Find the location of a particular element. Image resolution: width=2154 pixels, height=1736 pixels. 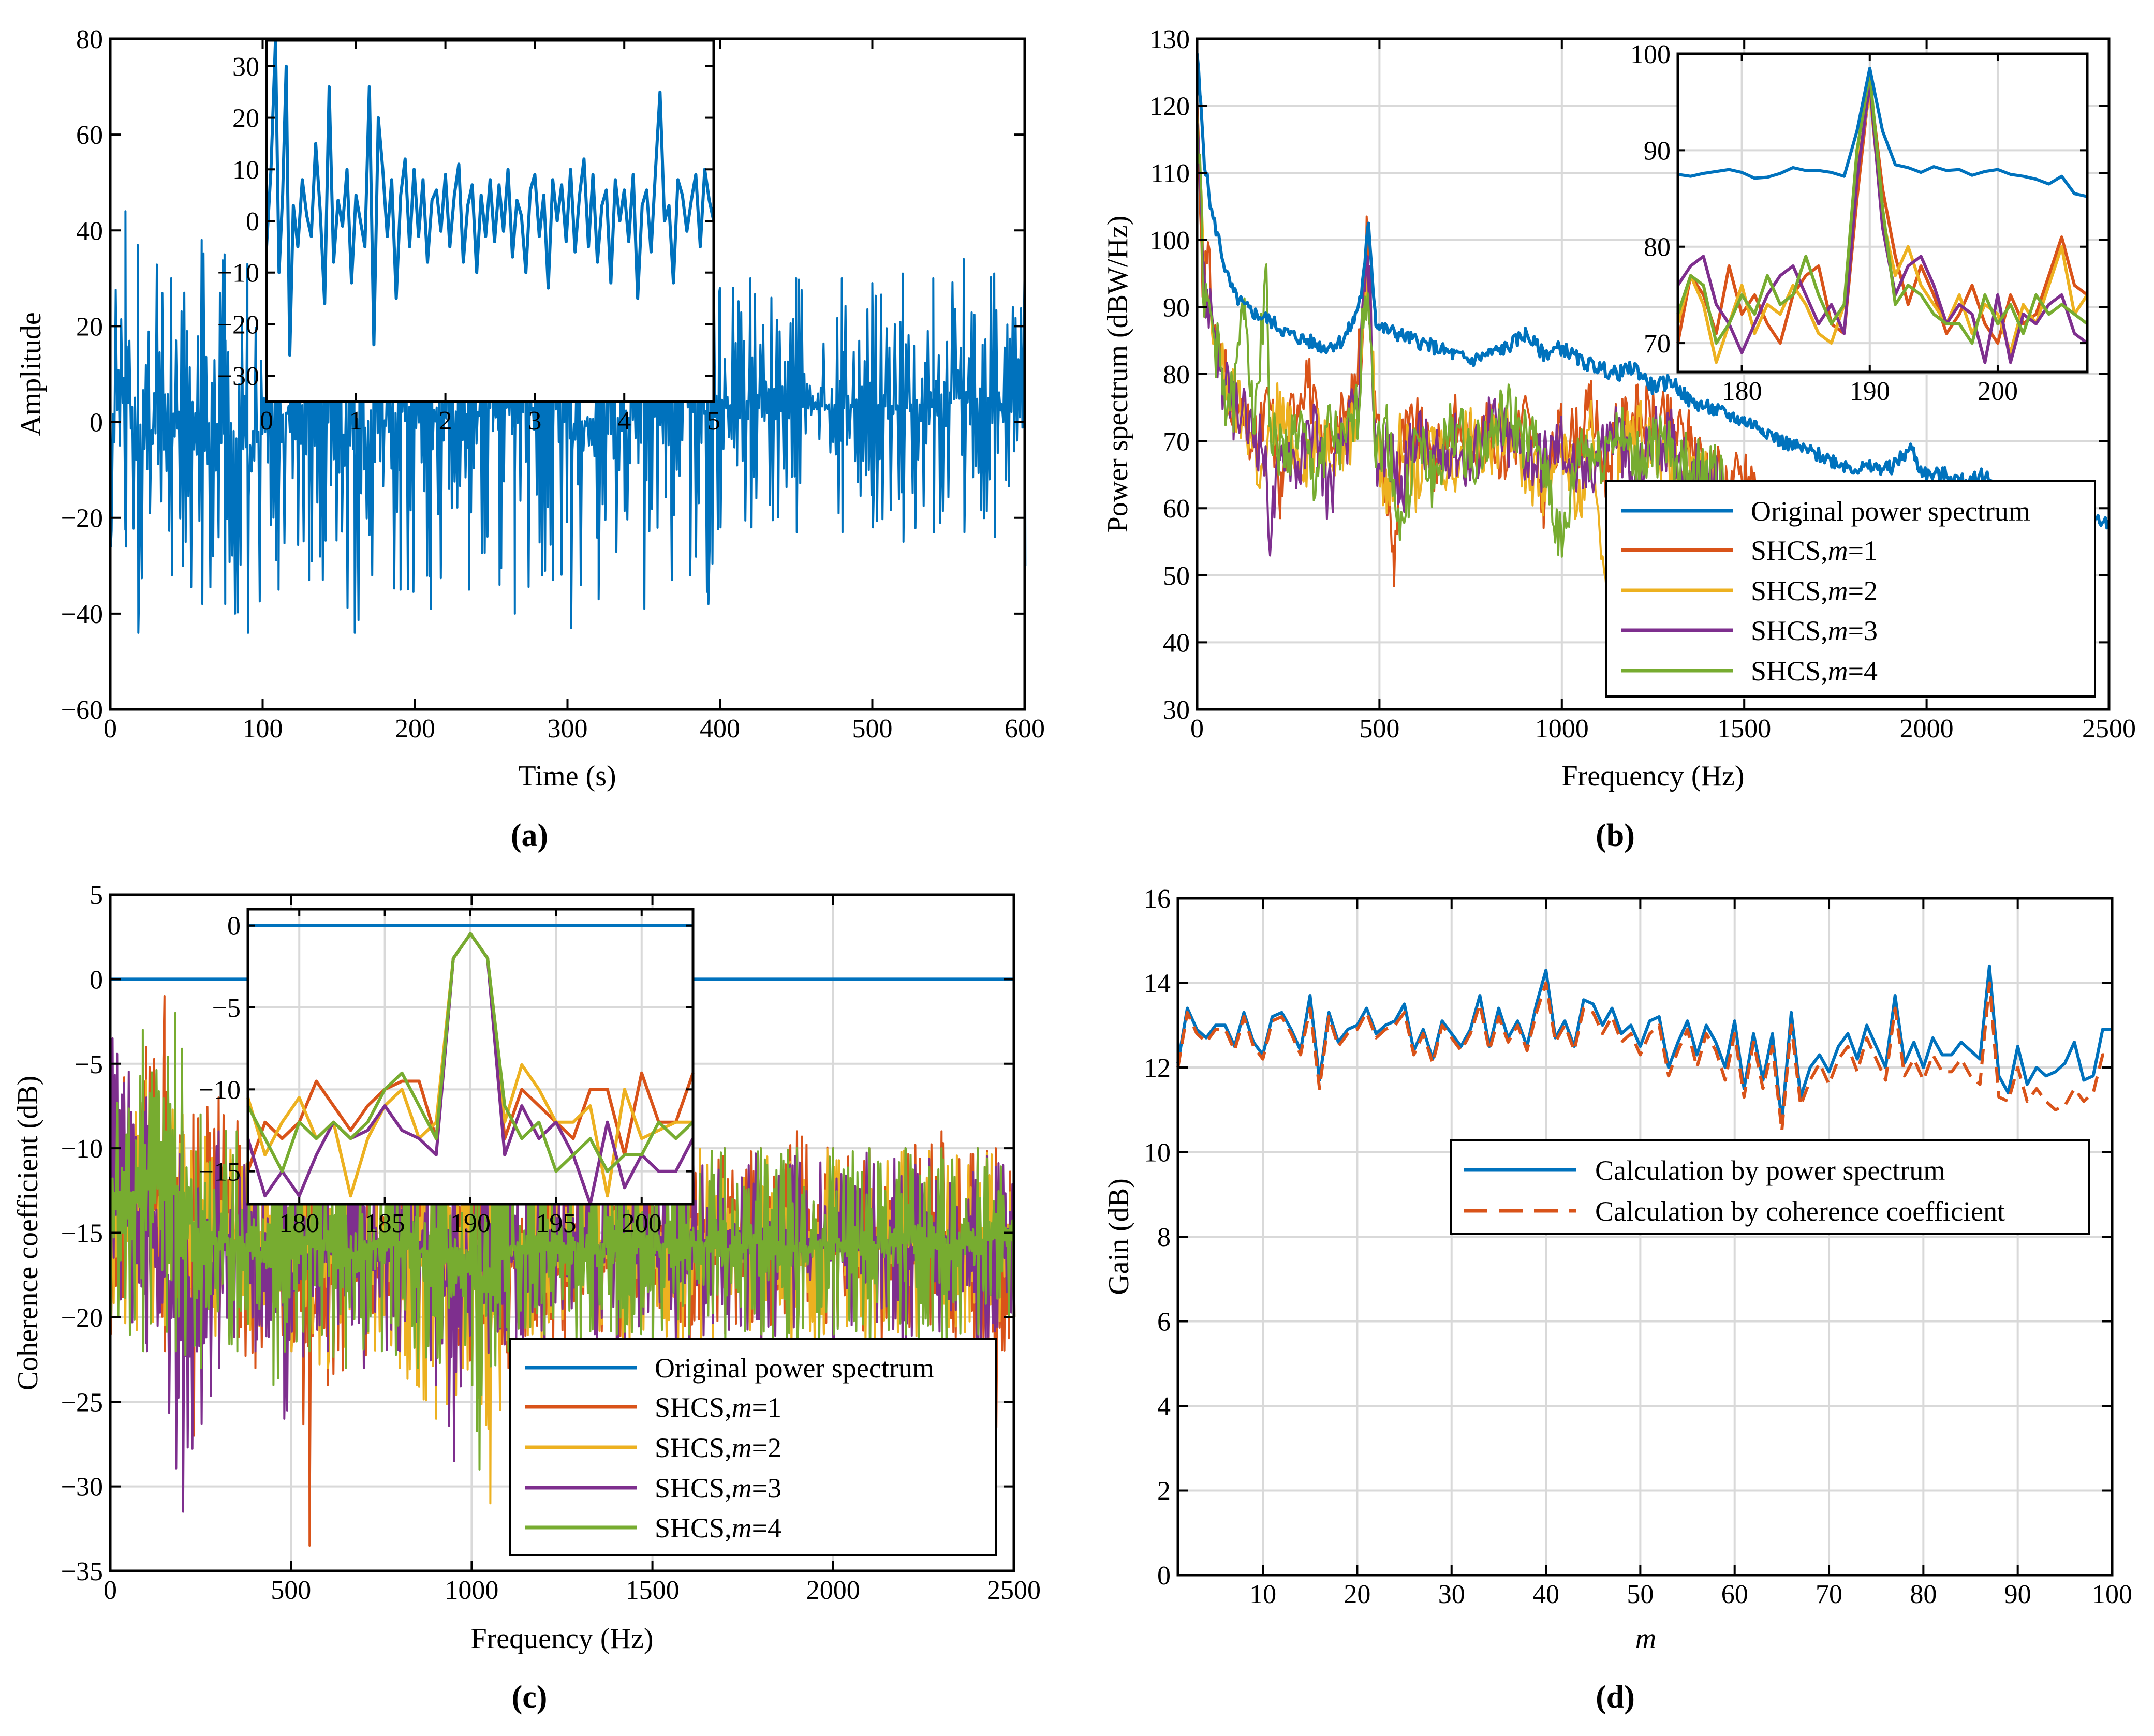

zoom-inset: 180 185 190 195 200 −15 −10 −5 0 is located at coordinates (447, 1073).